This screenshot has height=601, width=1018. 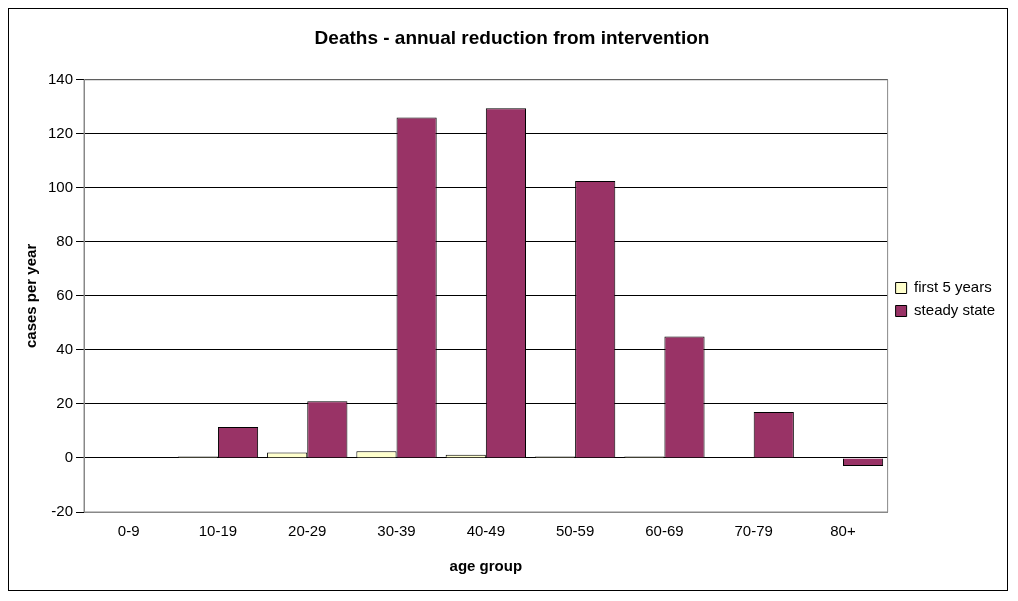 I want to click on x-tick-label: 70-79, so click(x=753, y=531).